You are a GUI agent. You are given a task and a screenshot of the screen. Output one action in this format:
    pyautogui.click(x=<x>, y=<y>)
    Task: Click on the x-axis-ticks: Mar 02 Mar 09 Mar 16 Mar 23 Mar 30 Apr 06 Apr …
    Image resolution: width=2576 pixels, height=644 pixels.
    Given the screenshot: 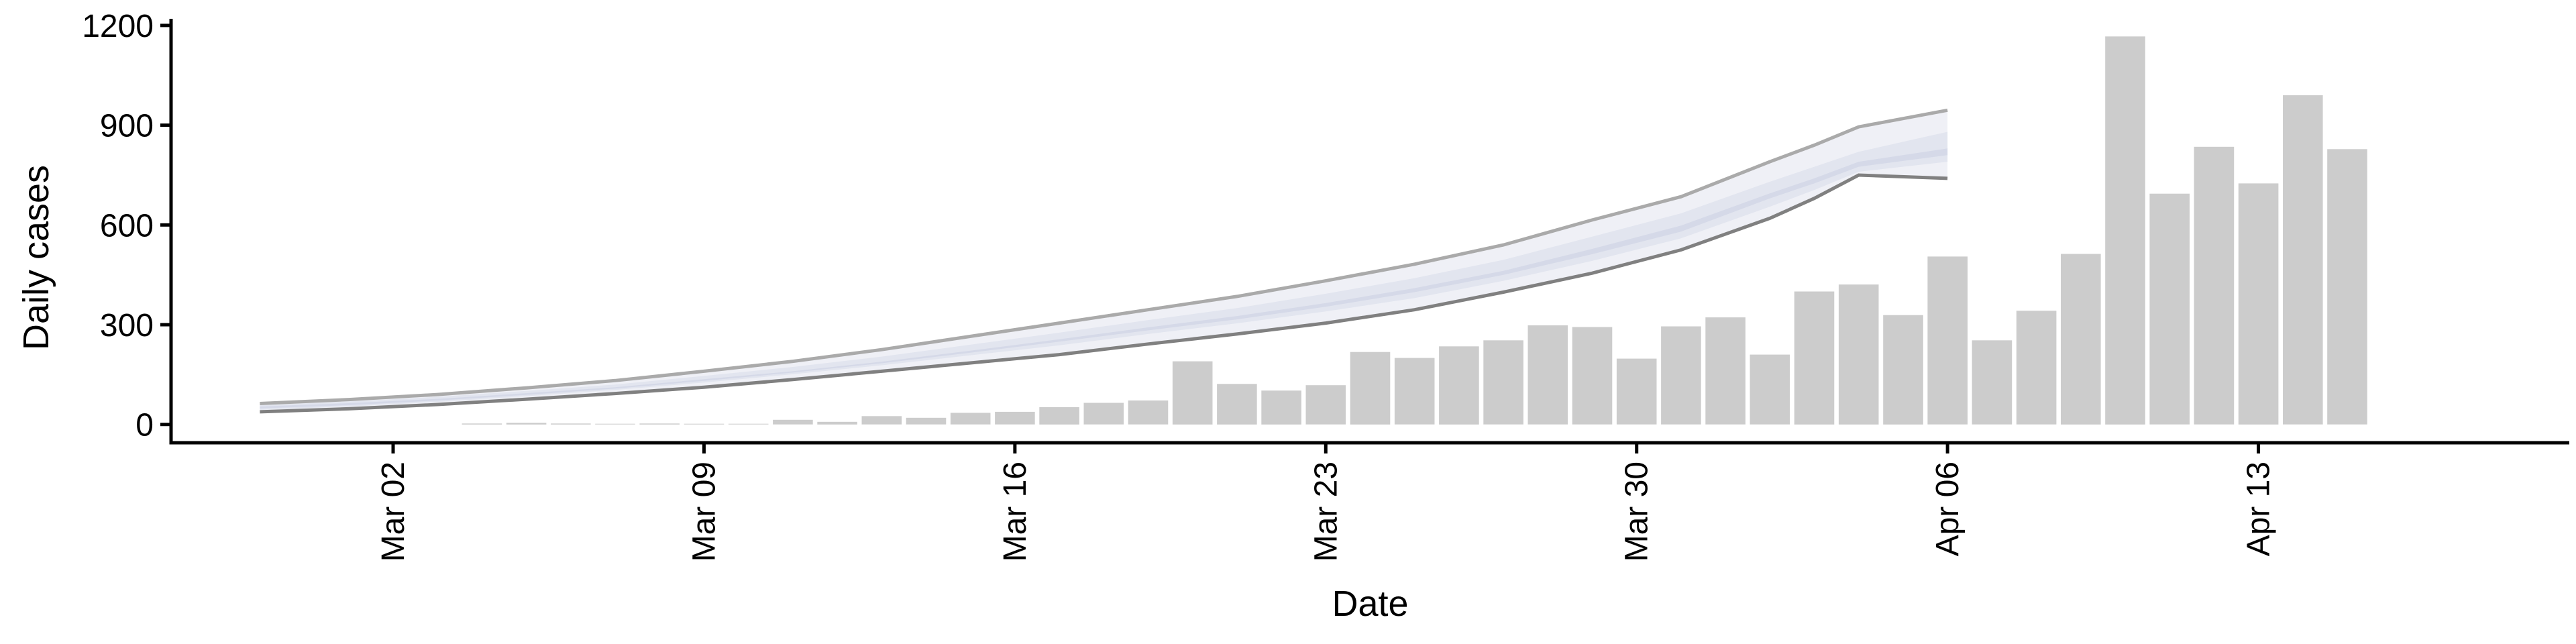 What is the action you would take?
    pyautogui.click(x=1326, y=502)
    